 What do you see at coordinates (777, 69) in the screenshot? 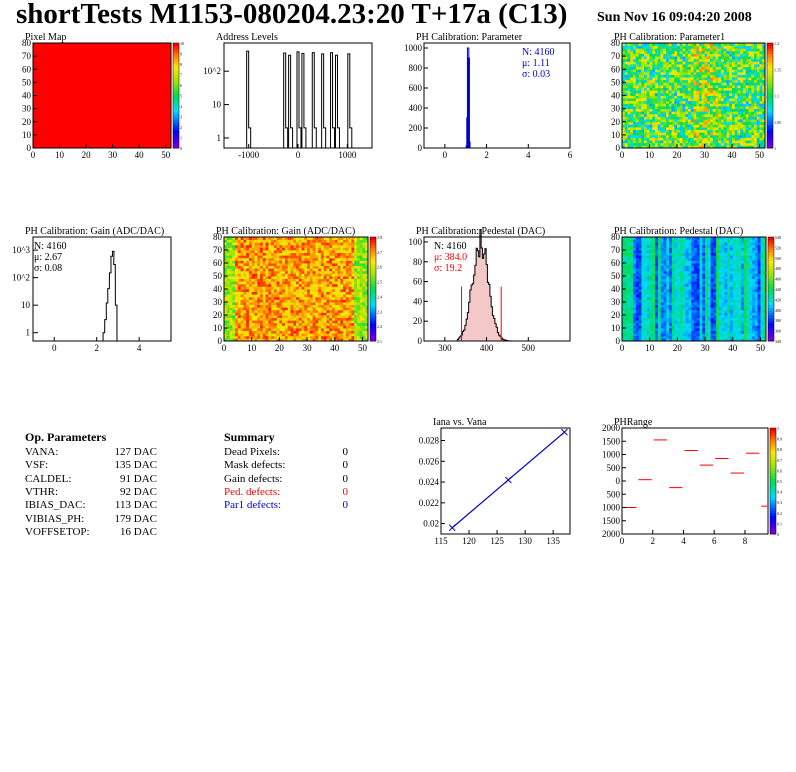
I see `ph-param1-zscale-label: 1.15` at bounding box center [777, 69].